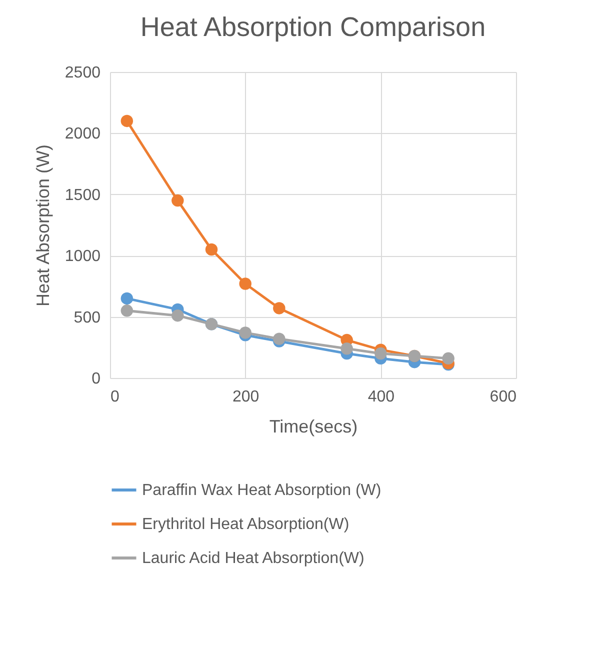 Image resolution: width=608 pixels, height=667 pixels. What do you see at coordinates (253, 558) in the screenshot?
I see `legend-label: Lauric Acid Heat Absorption(W)` at bounding box center [253, 558].